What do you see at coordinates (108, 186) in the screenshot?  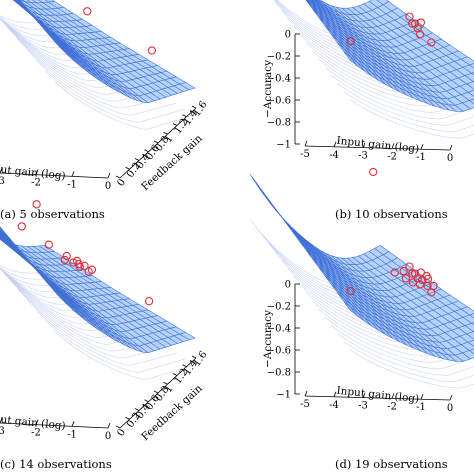 I see `x-tick-label: 0` at bounding box center [108, 186].